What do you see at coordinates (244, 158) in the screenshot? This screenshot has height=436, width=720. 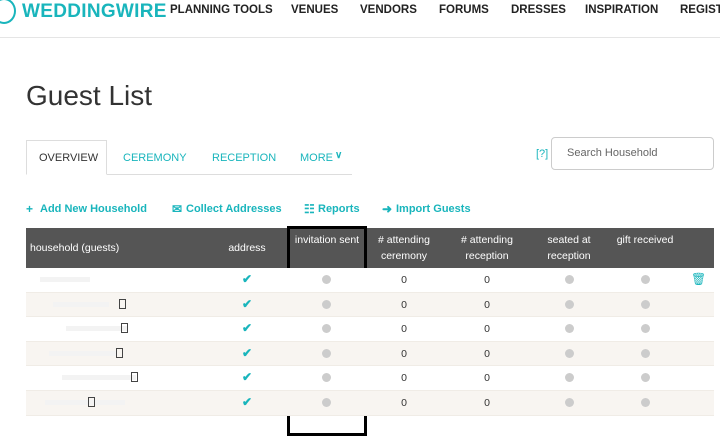 I see `tab: RECEPTION` at bounding box center [244, 158].